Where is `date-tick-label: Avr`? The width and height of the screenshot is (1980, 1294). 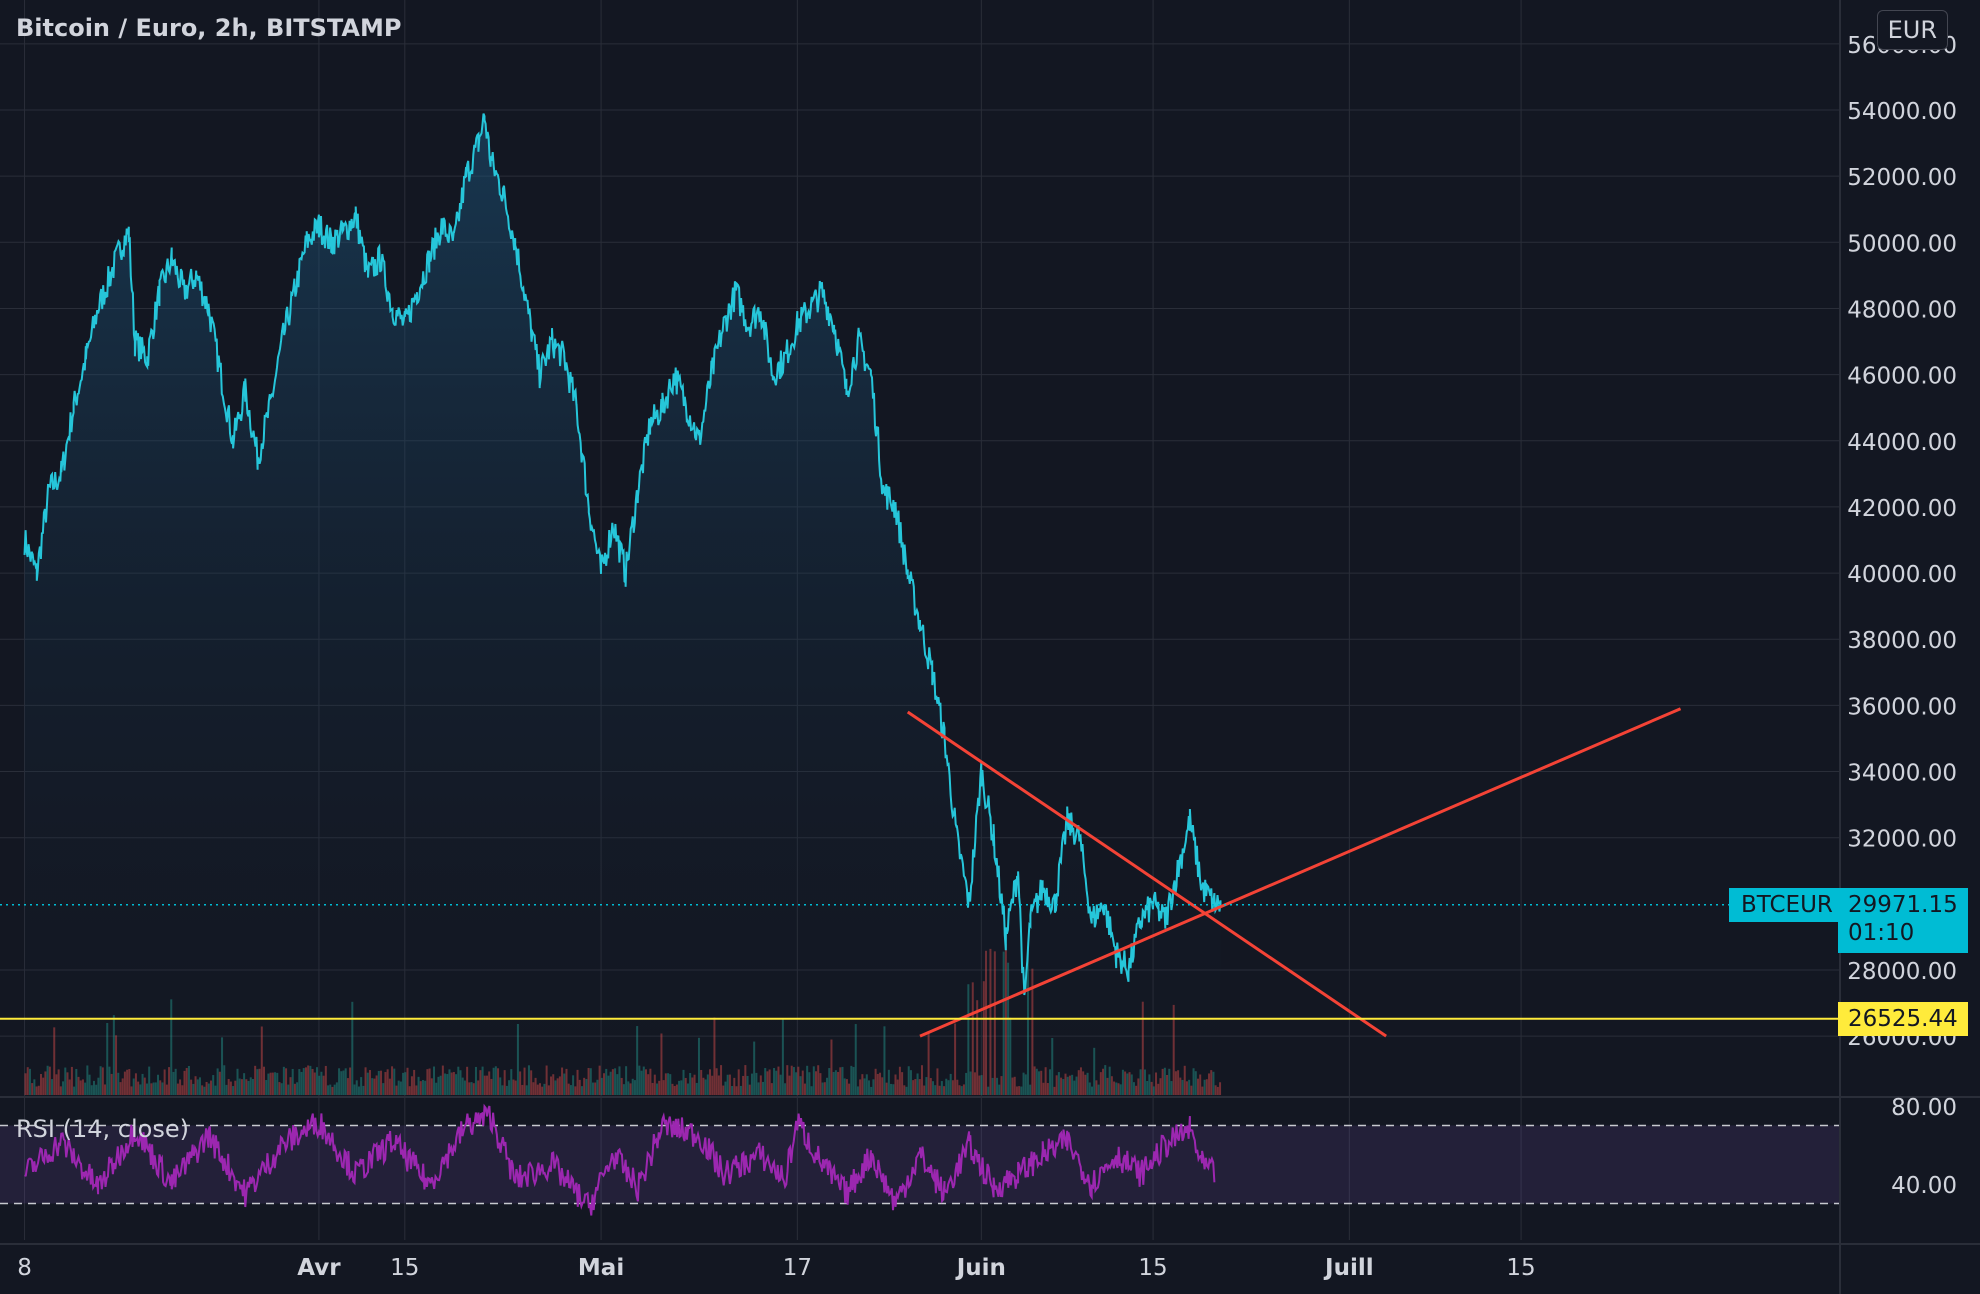 date-tick-label: Avr is located at coordinates (319, 1268).